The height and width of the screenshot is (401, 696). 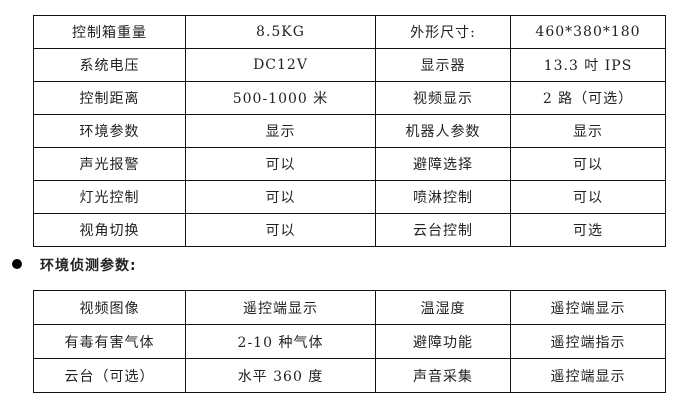 What do you see at coordinates (109, 230) in the screenshot?
I see `param-label: 视角切换` at bounding box center [109, 230].